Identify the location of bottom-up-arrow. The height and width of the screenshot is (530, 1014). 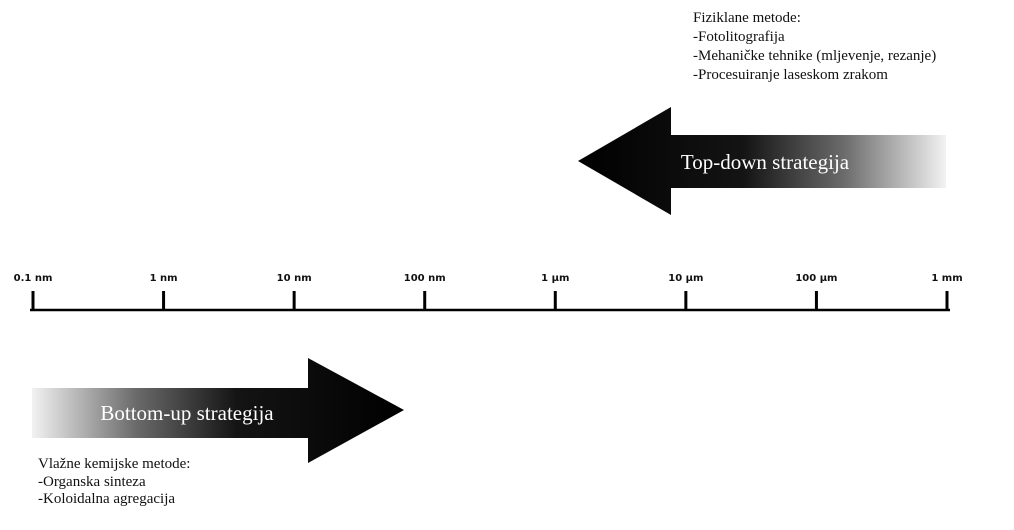
(218, 410).